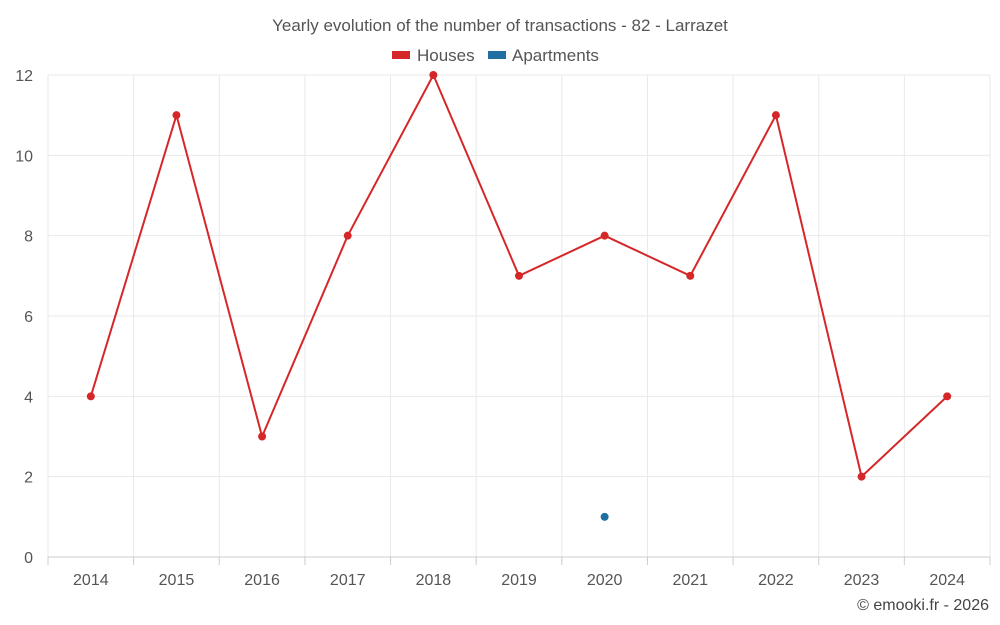  I want to click on series-apartments, so click(604, 516).